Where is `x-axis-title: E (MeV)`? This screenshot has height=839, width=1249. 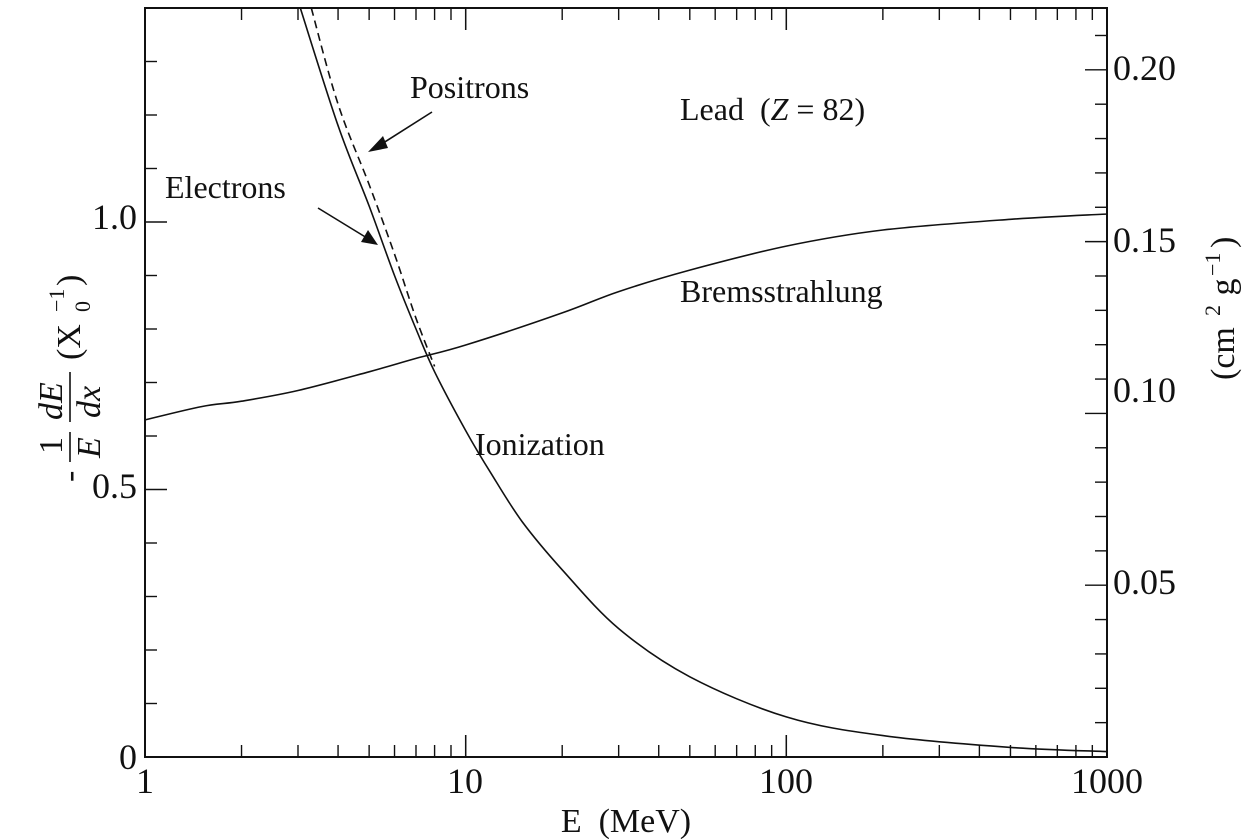 x-axis-title: E (MeV) is located at coordinates (626, 821).